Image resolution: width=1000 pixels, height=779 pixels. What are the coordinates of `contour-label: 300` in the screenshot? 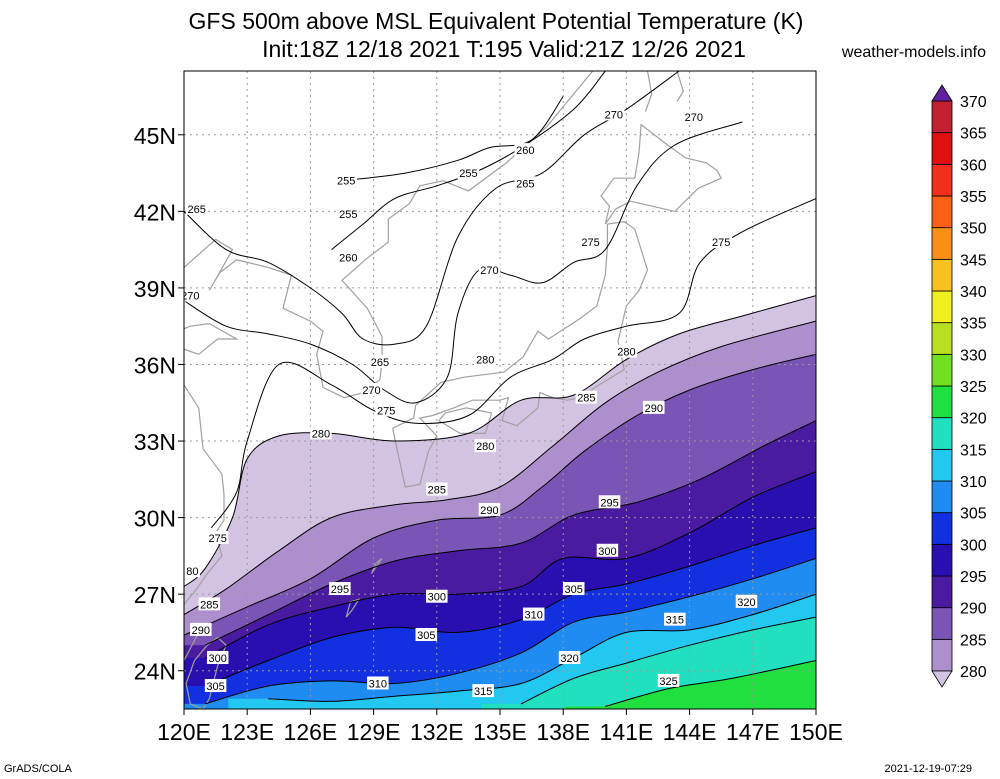 It's located at (437, 598).